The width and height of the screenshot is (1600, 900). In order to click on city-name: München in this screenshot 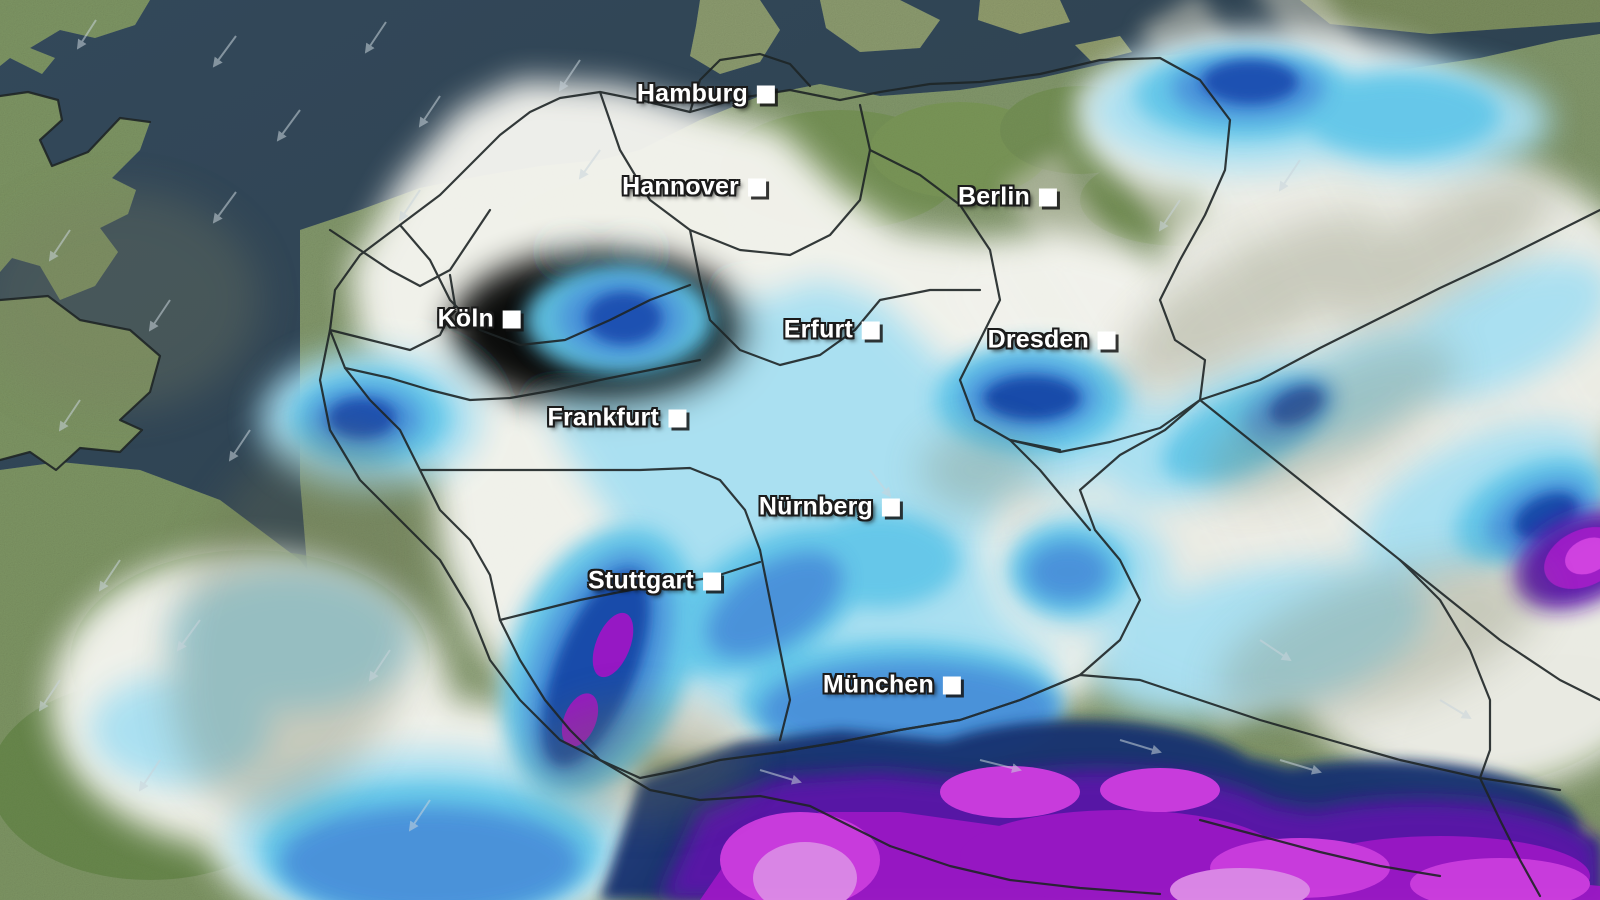, I will do `click(878, 684)`.